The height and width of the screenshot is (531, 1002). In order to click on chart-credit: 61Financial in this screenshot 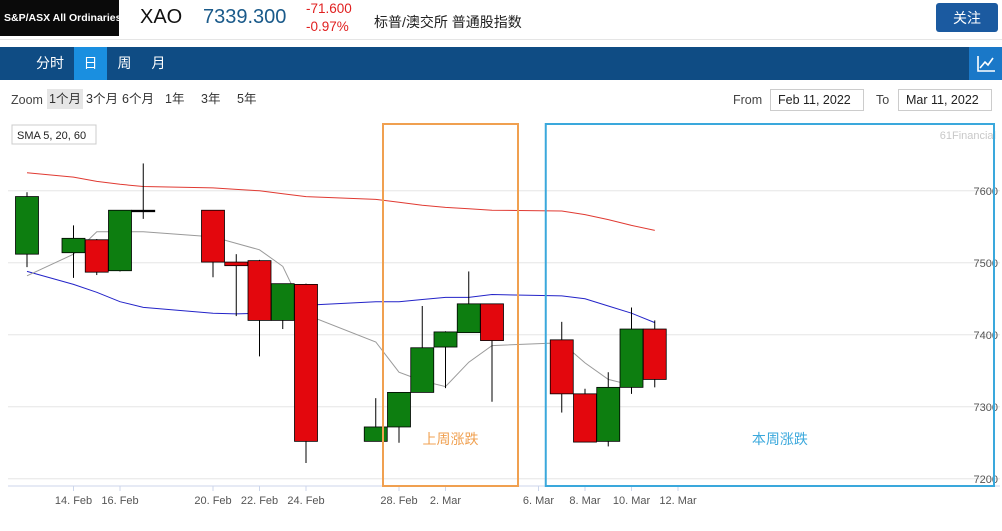, I will do `click(968, 136)`.